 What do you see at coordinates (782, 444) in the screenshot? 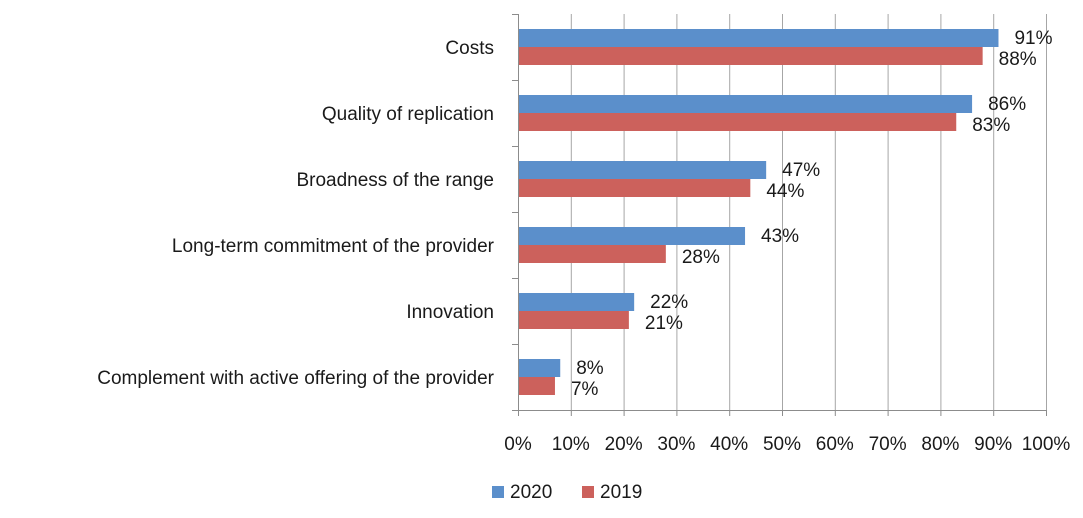
I see `x-tick-label: 50%` at bounding box center [782, 444].